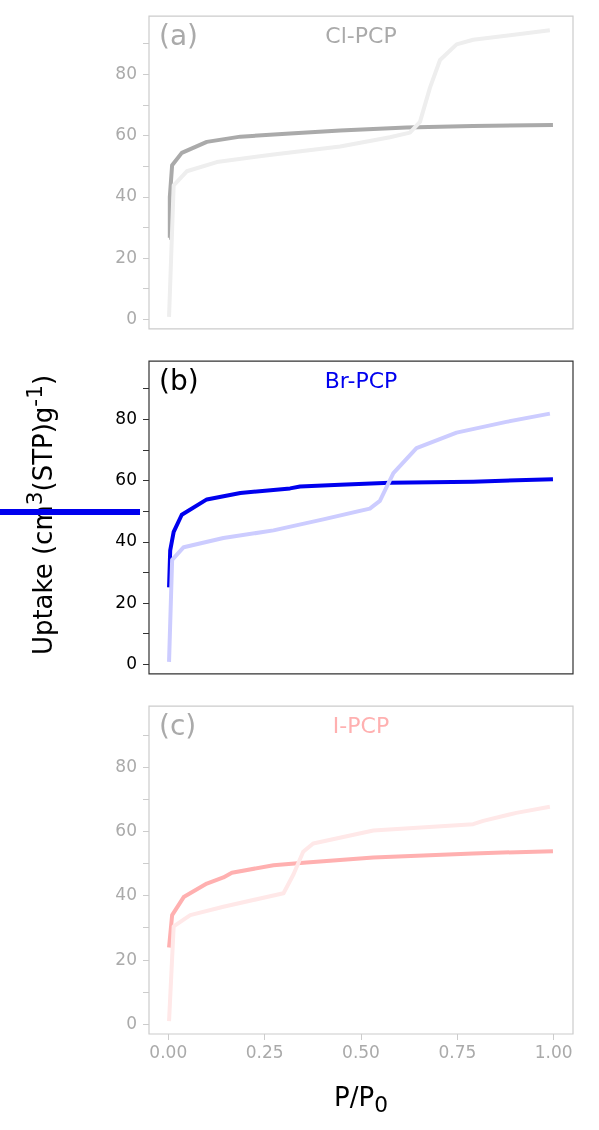 The image size is (599, 1130). Describe the element at coordinates (361, 1051) in the screenshot. I see `x-tick-label: 0.50` at that location.